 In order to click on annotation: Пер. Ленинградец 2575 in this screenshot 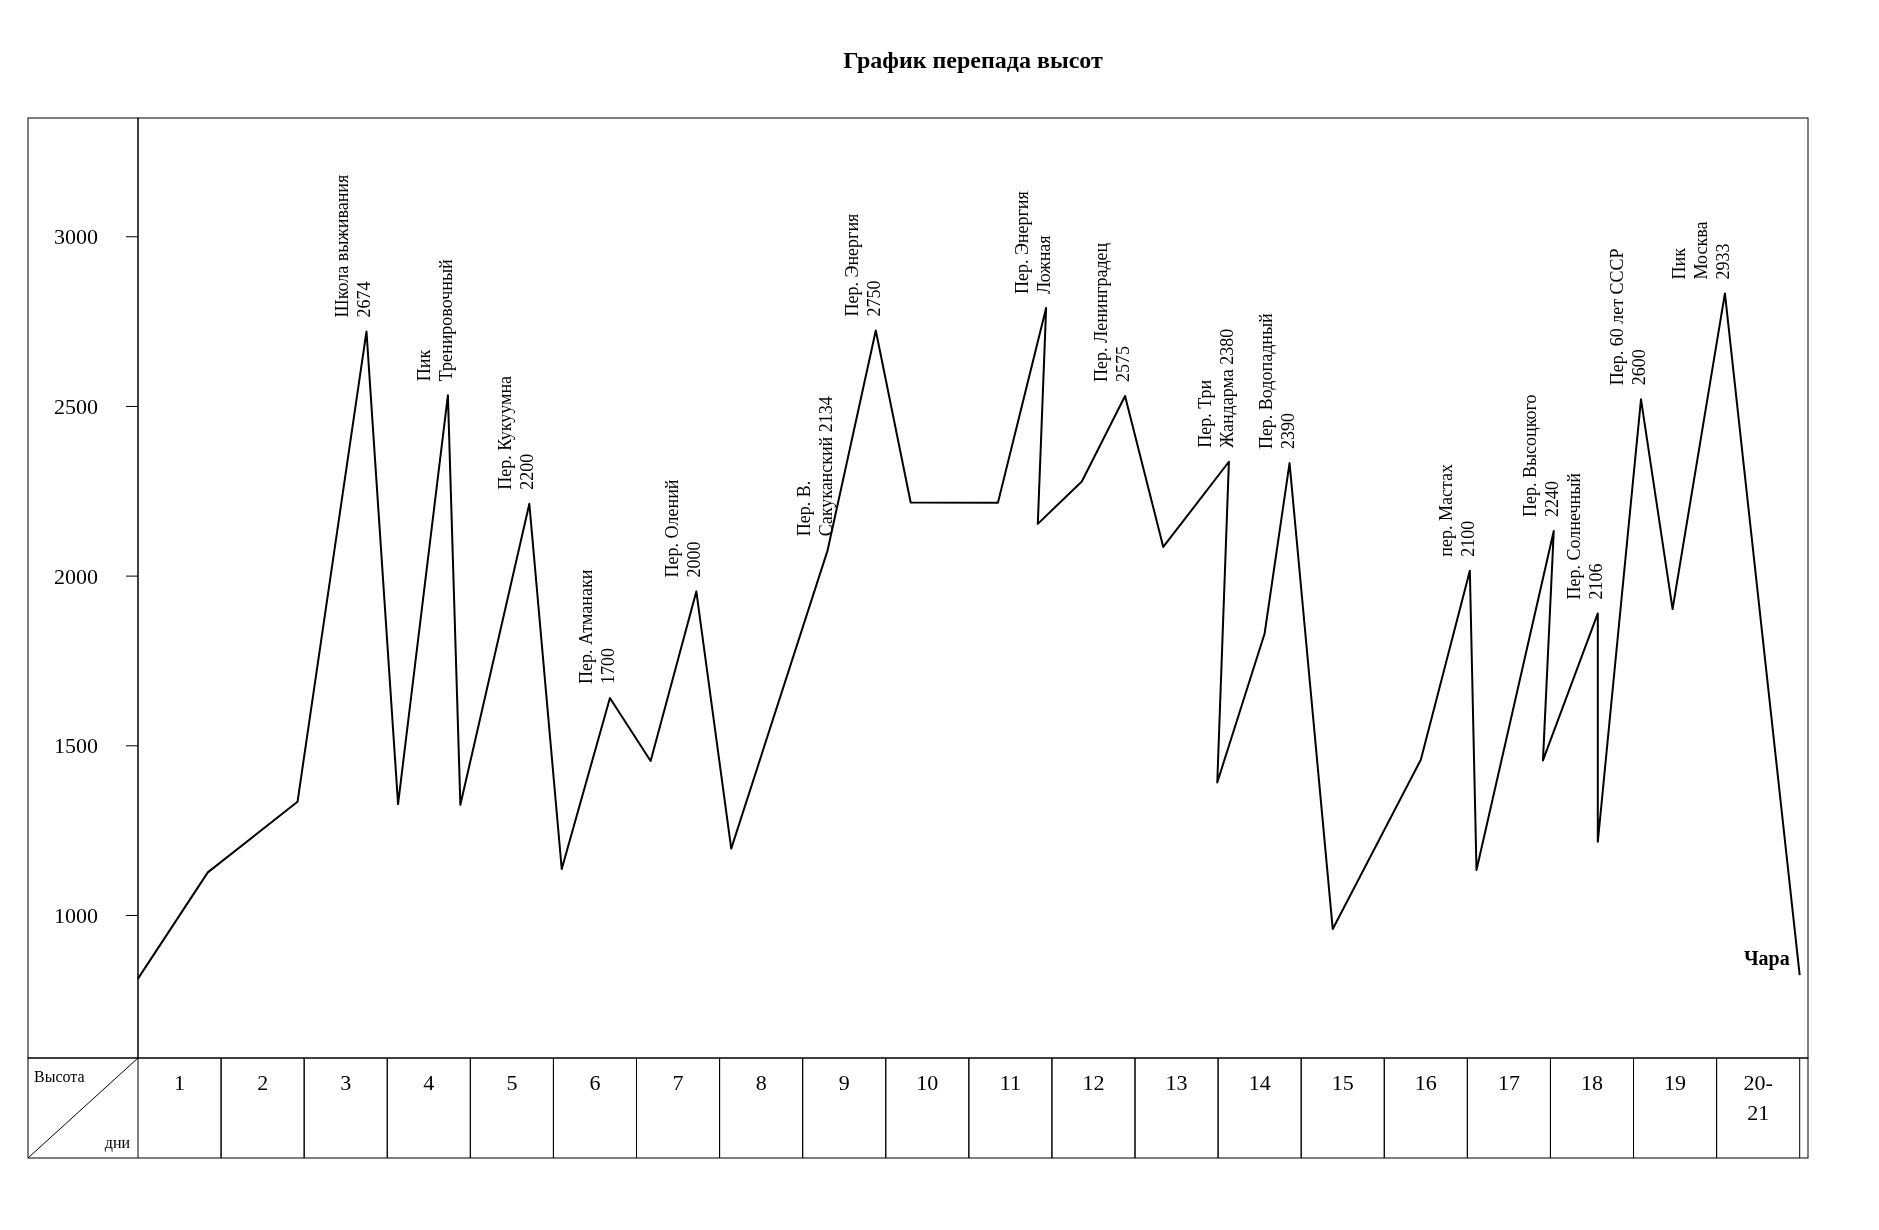, I will do `click(1112, 312)`.